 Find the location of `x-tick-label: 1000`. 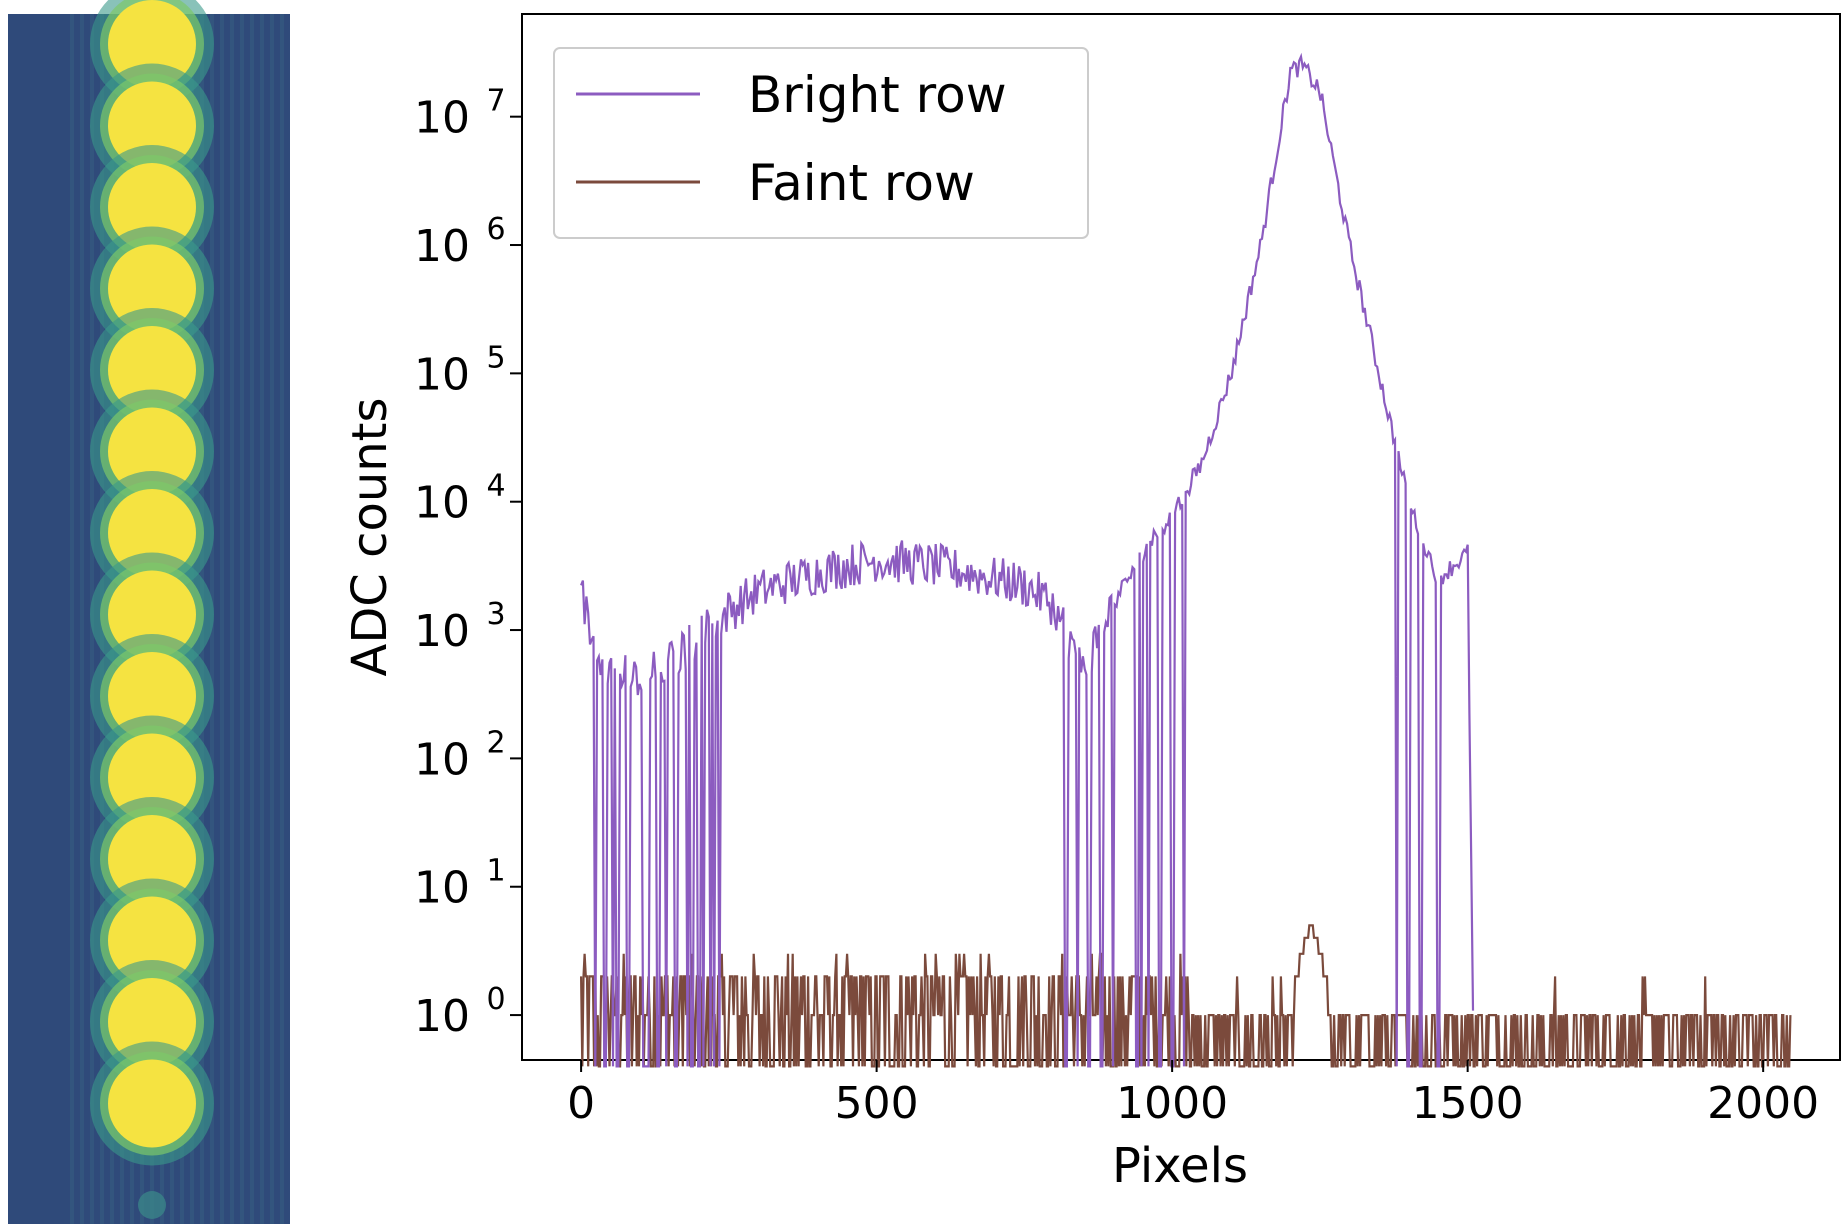

x-tick-label: 1000 is located at coordinates (1172, 1103).